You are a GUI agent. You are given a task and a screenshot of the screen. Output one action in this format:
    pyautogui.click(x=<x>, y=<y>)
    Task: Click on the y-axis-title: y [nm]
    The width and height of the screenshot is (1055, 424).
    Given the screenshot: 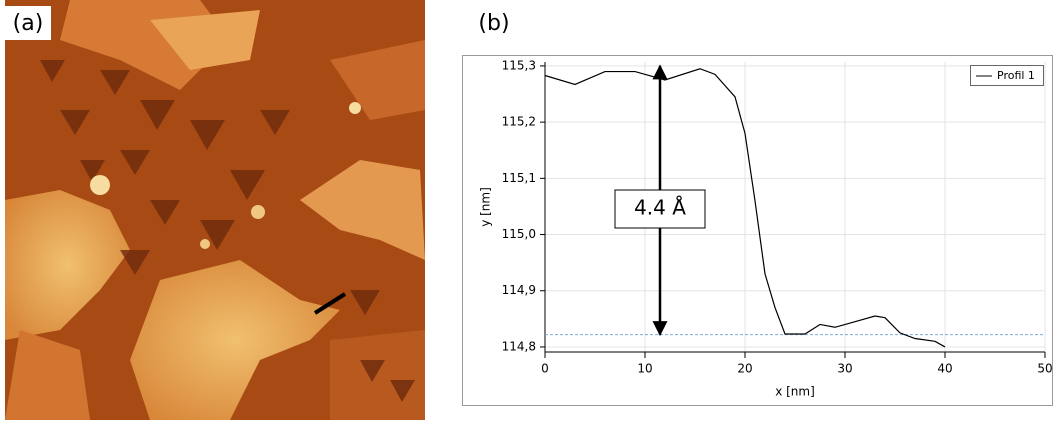 What is the action you would take?
    pyautogui.click(x=486, y=207)
    